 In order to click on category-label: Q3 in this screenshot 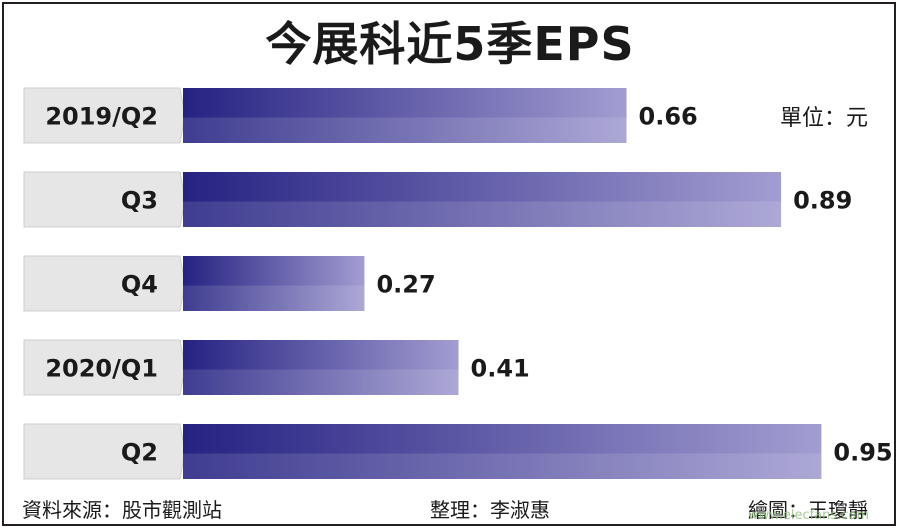, I will do `click(139, 201)`.